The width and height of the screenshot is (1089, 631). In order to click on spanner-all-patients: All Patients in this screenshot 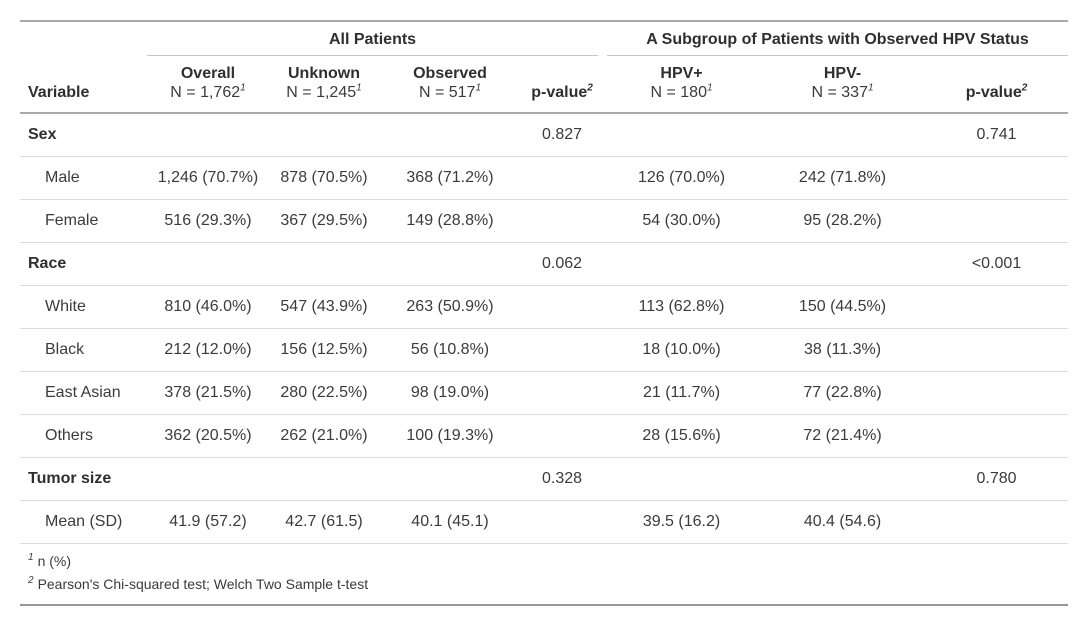, I will do `click(375, 38)`.